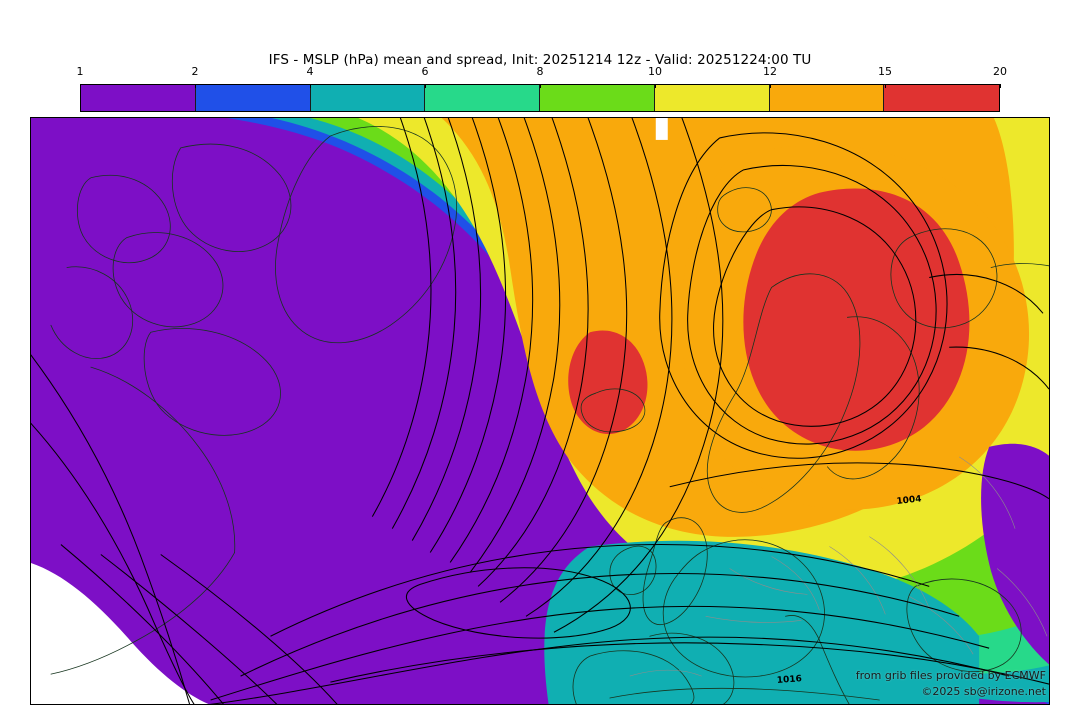 The height and width of the screenshot is (718, 1080). I want to click on colorbar-tick-marks, so click(540, 86).